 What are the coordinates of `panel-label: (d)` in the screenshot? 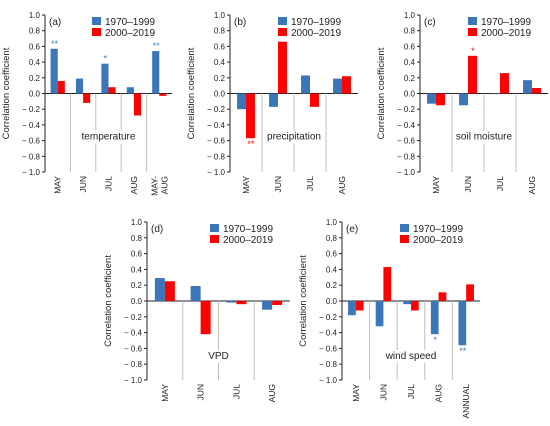 It's located at (157, 229).